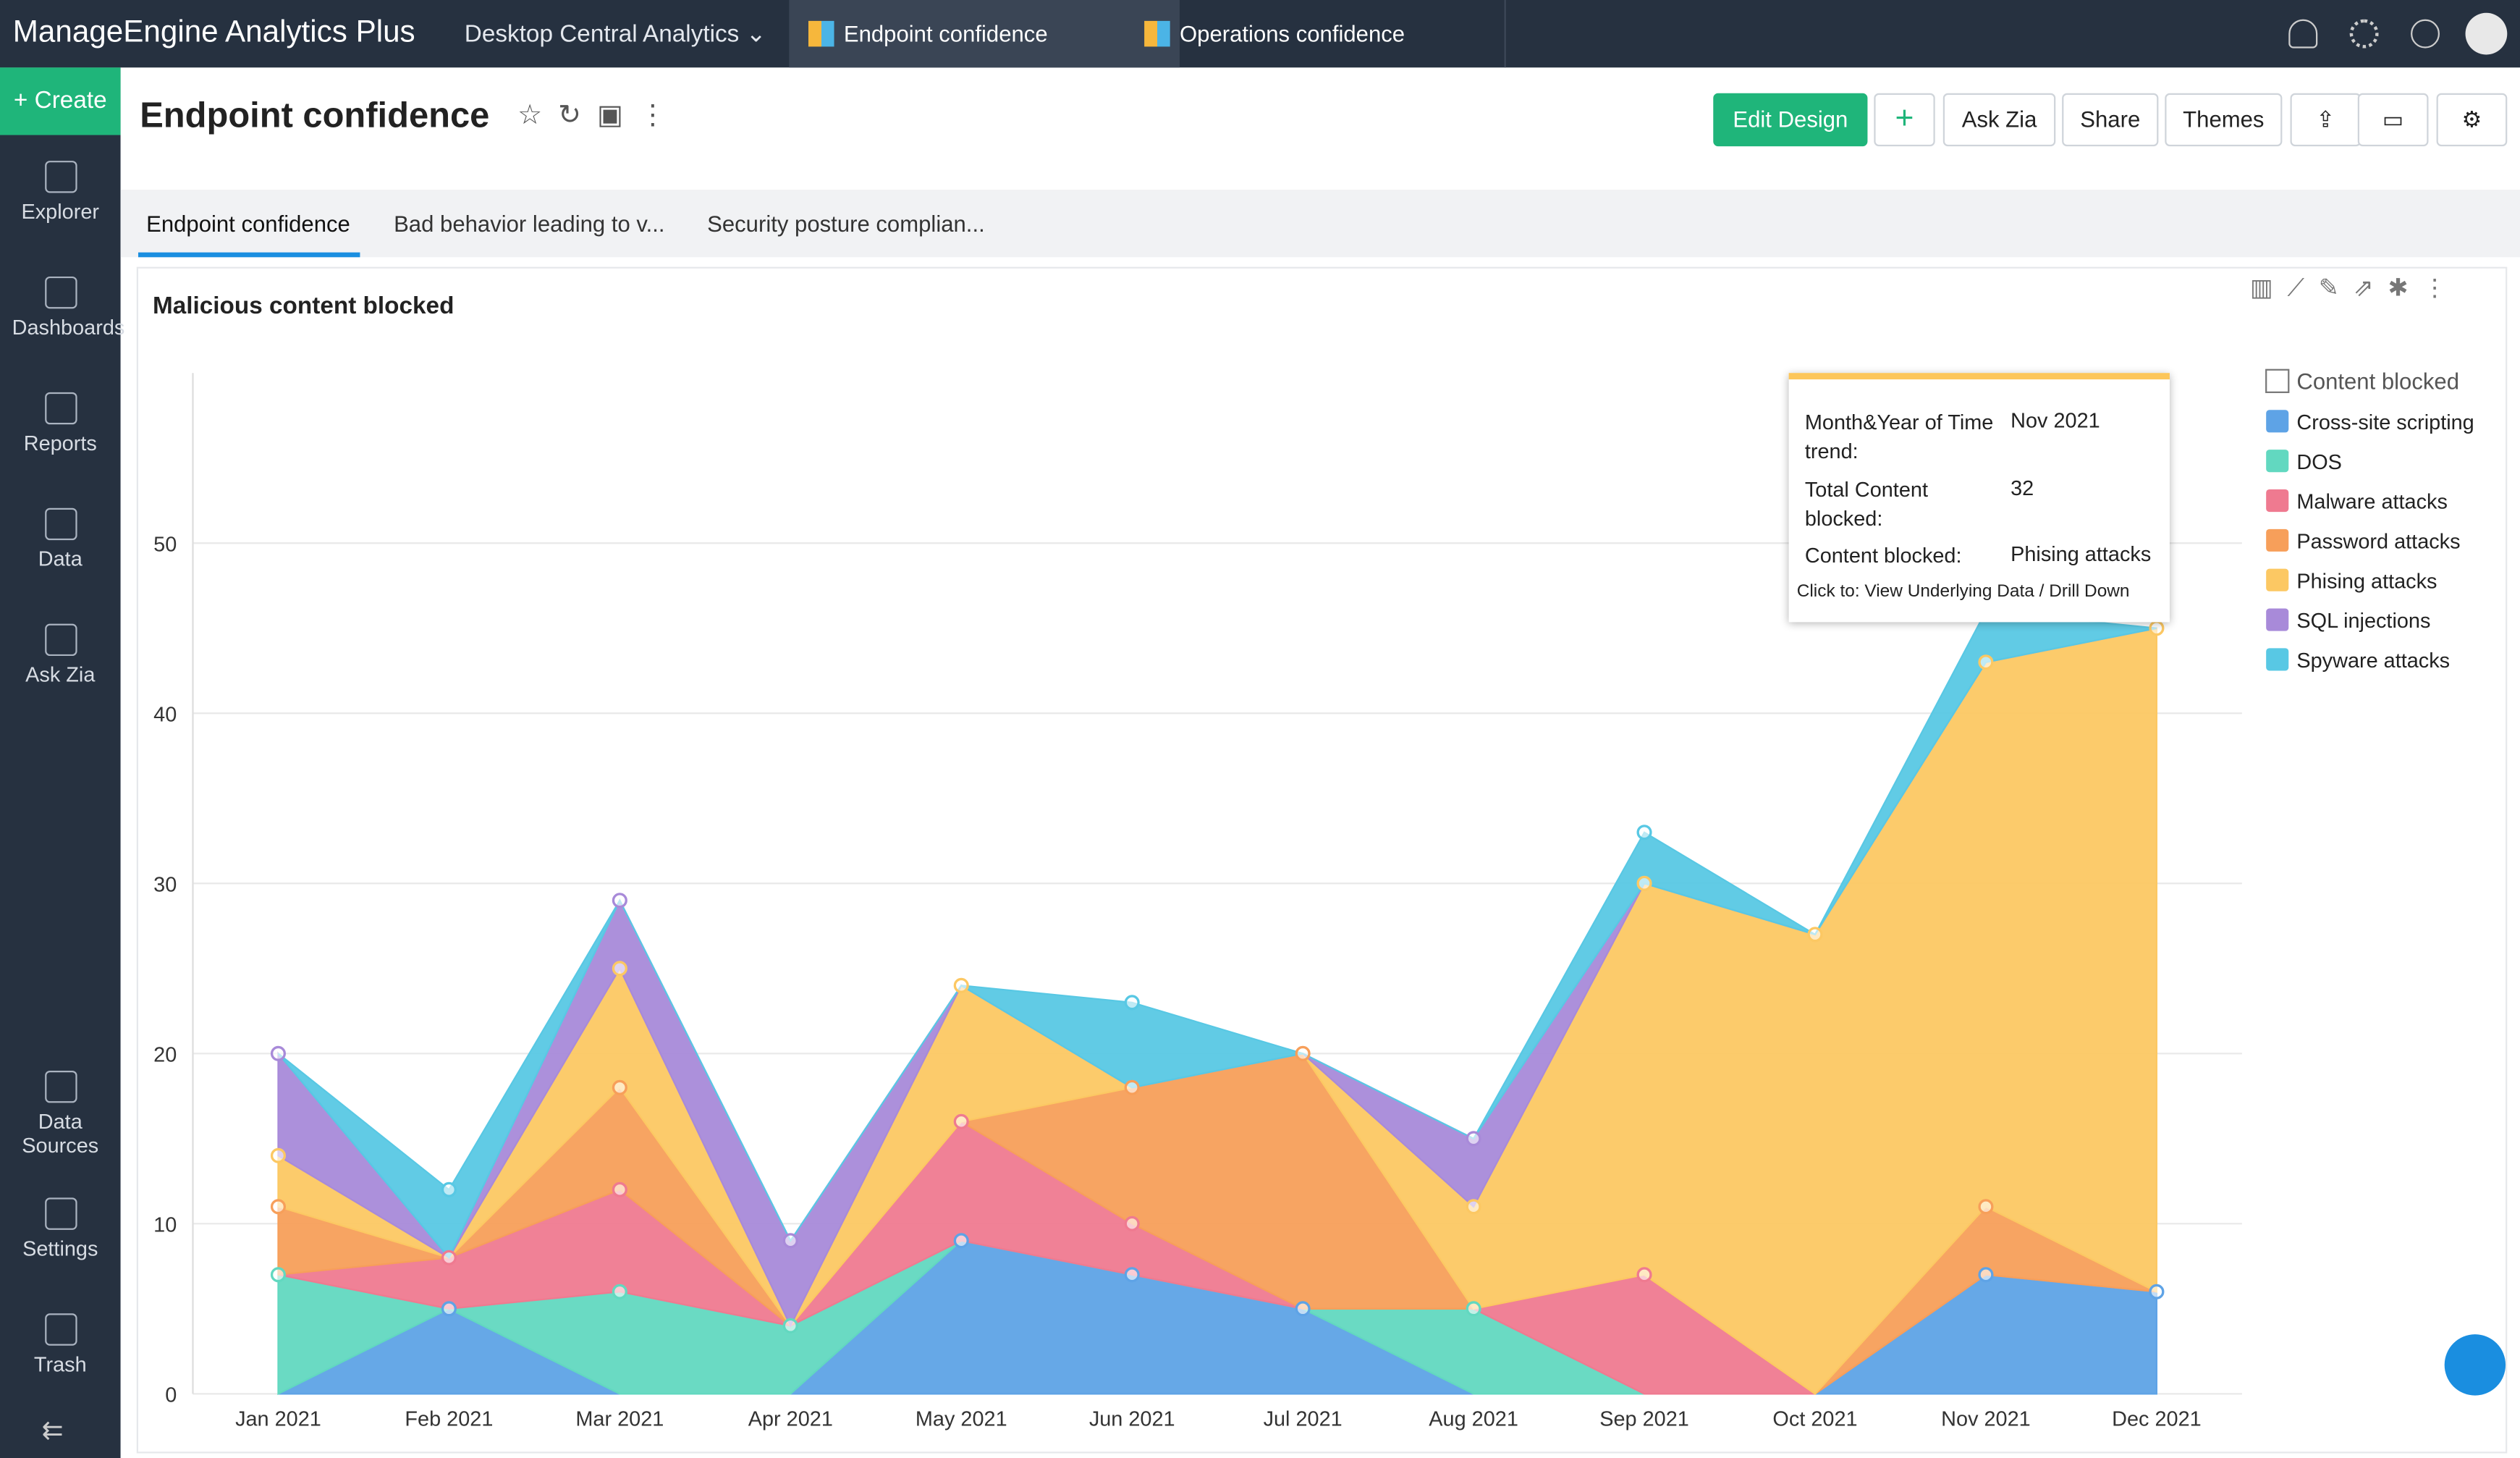 The width and height of the screenshot is (2520, 1458). I want to click on y-tick-label: 20, so click(165, 1054).